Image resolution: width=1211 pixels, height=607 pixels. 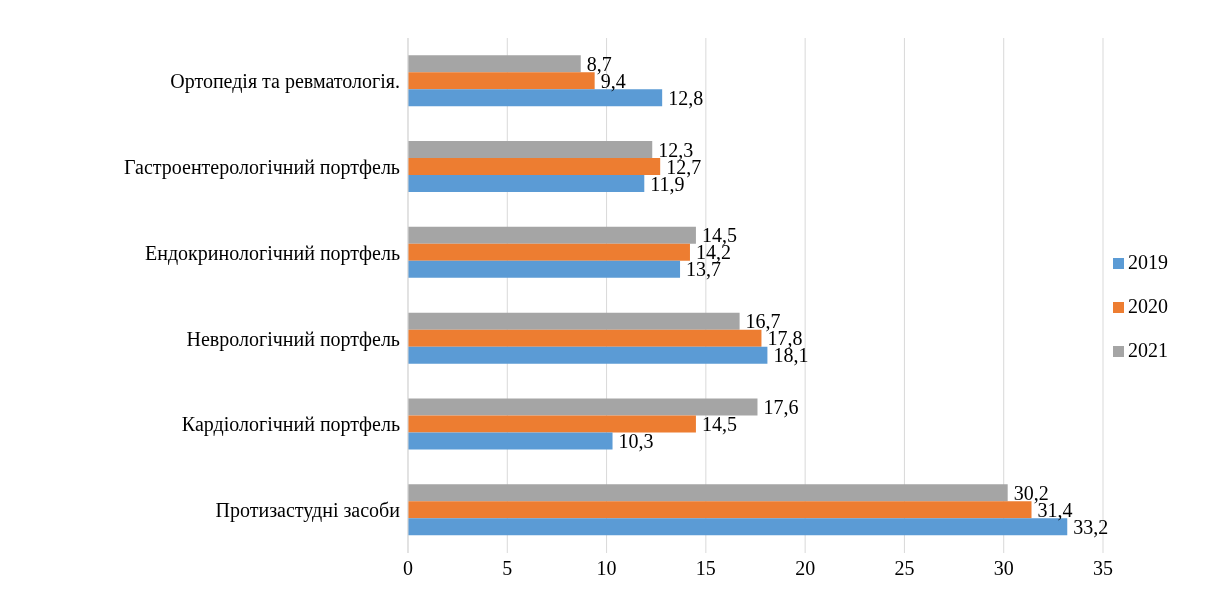 What do you see at coordinates (290, 425) in the screenshot?
I see `y-tick-label: Кардіологічний портфель` at bounding box center [290, 425].